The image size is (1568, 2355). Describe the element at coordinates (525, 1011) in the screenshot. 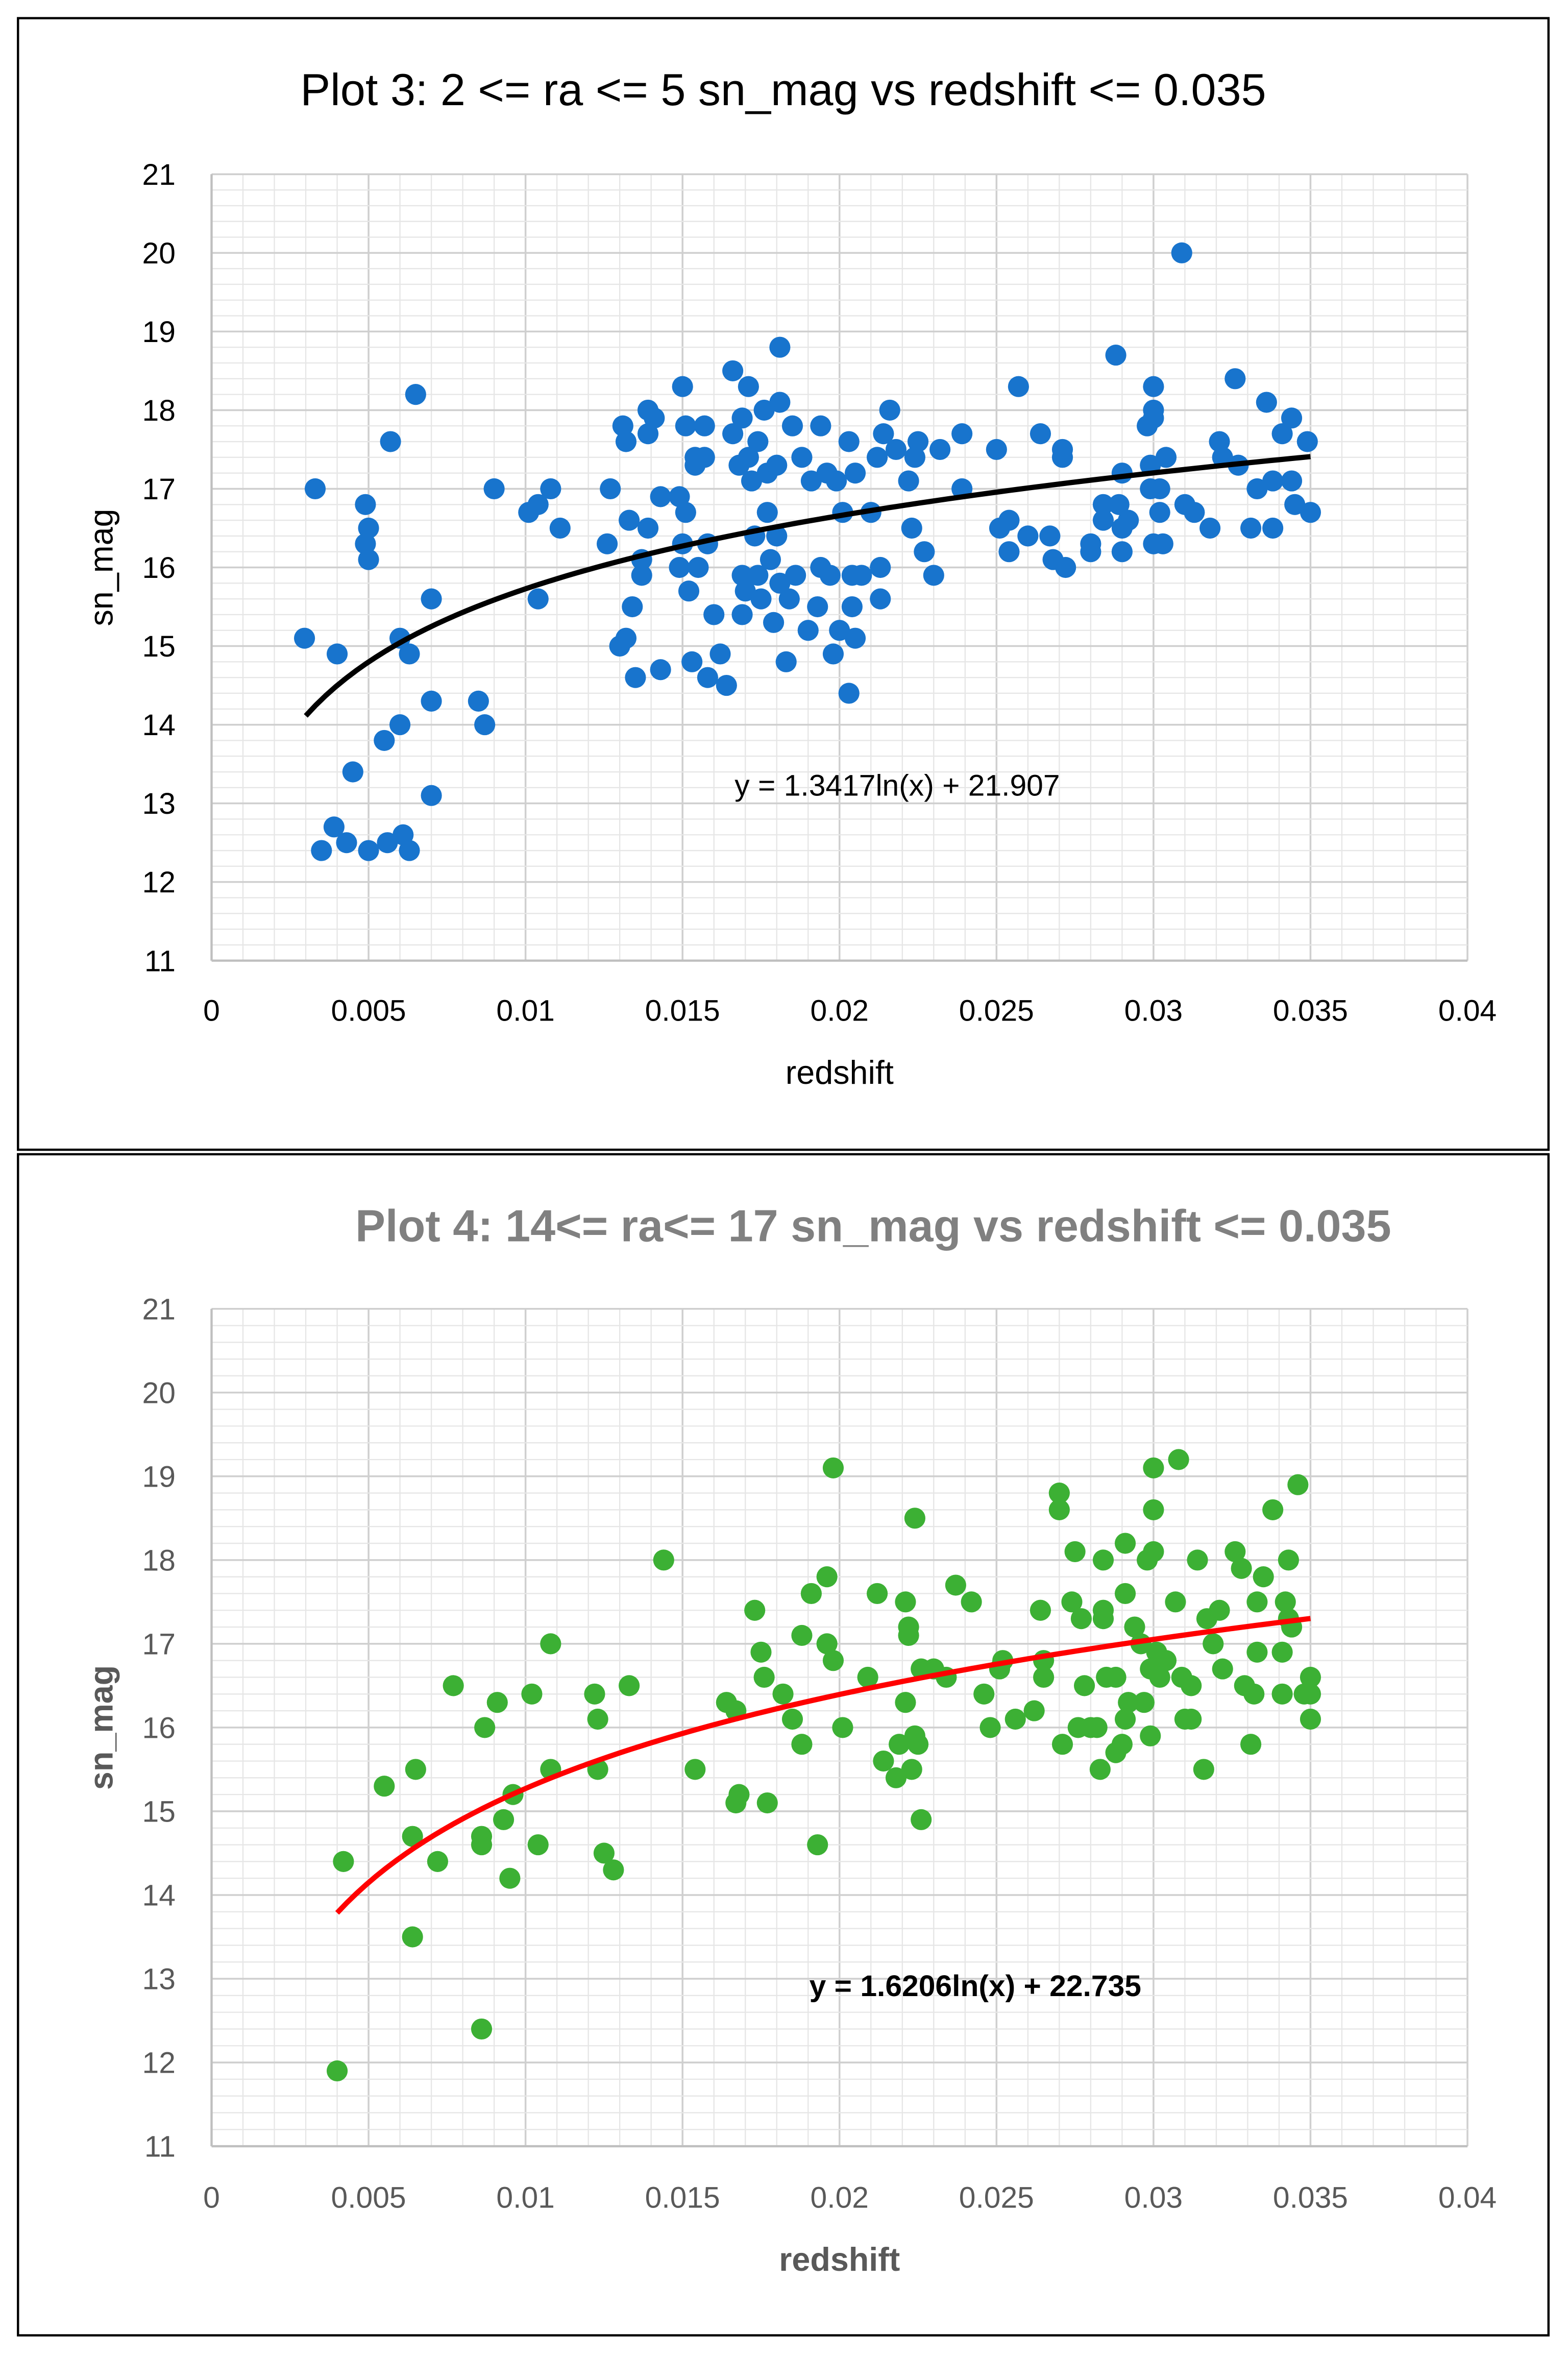

I see `x-tick-label: 0.01` at that location.